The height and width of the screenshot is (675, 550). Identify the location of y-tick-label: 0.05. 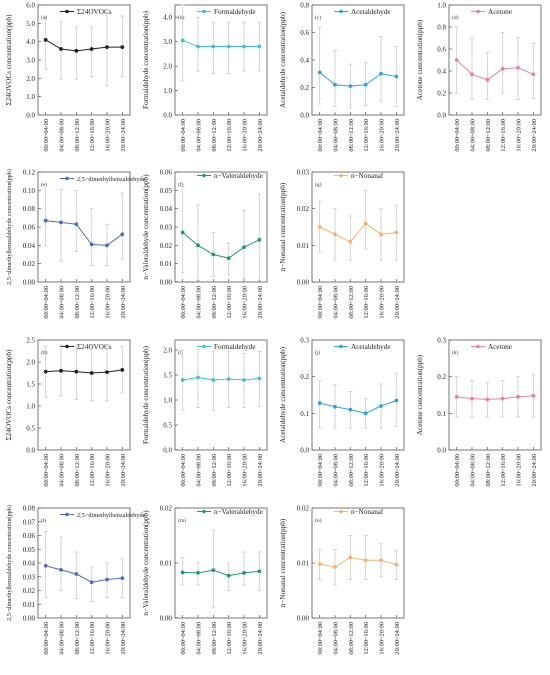
(166, 191).